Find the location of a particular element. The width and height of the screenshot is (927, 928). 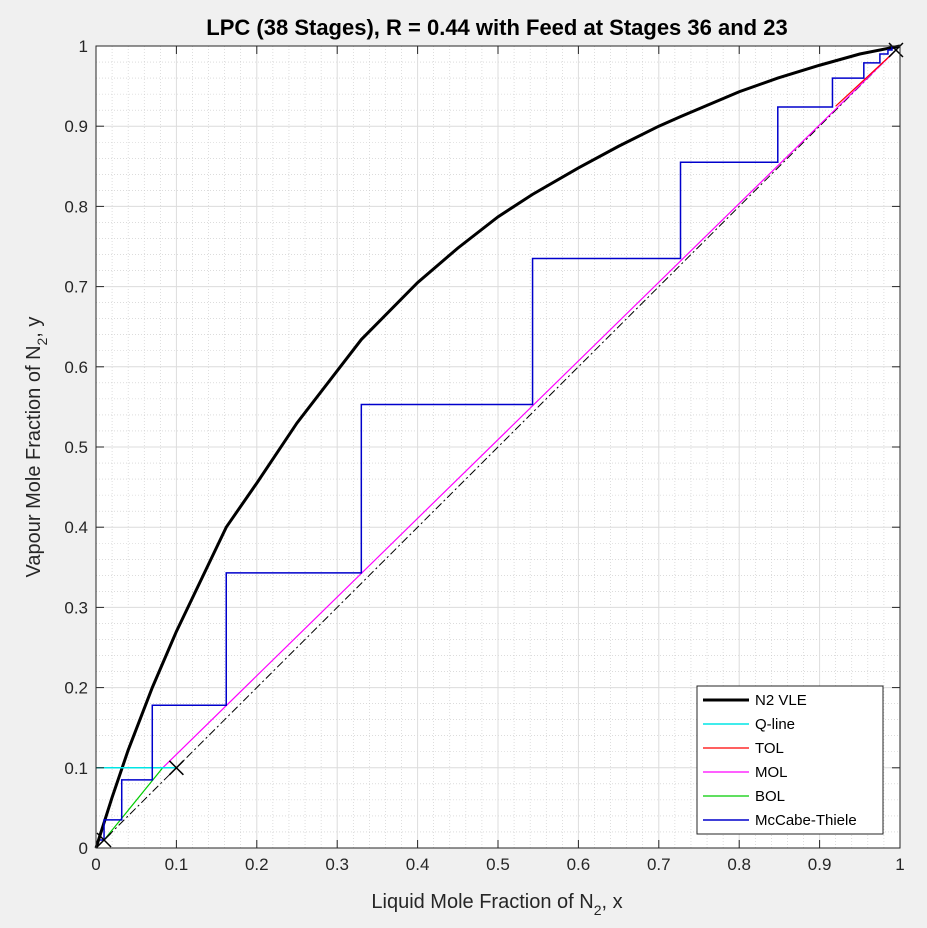

x-tick-label: 0.2 is located at coordinates (257, 864).